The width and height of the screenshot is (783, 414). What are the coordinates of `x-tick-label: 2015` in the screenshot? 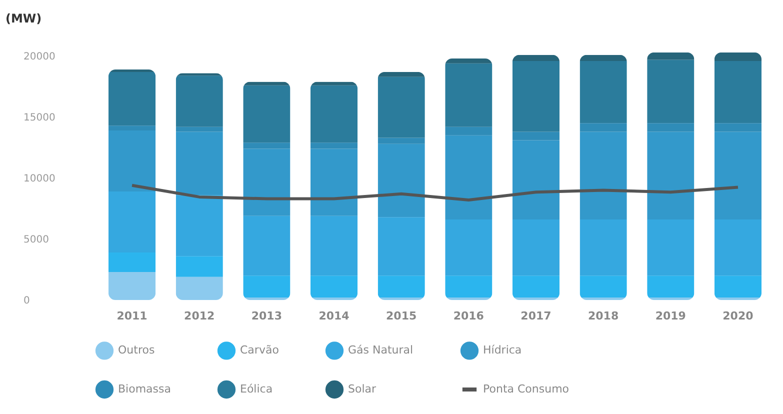 It's located at (401, 316).